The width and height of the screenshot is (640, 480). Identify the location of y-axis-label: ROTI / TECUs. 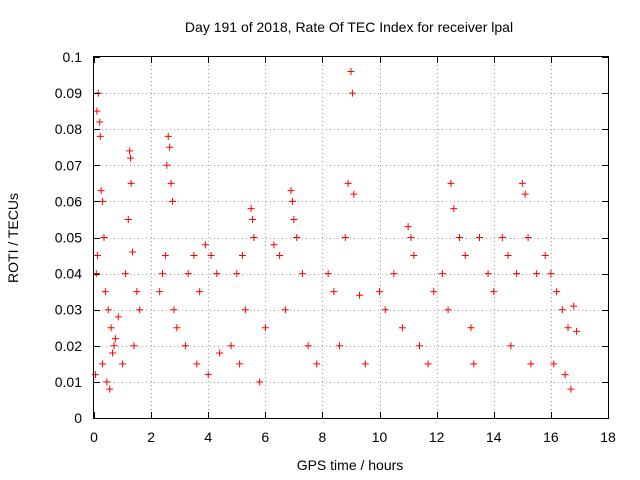
(13, 238).